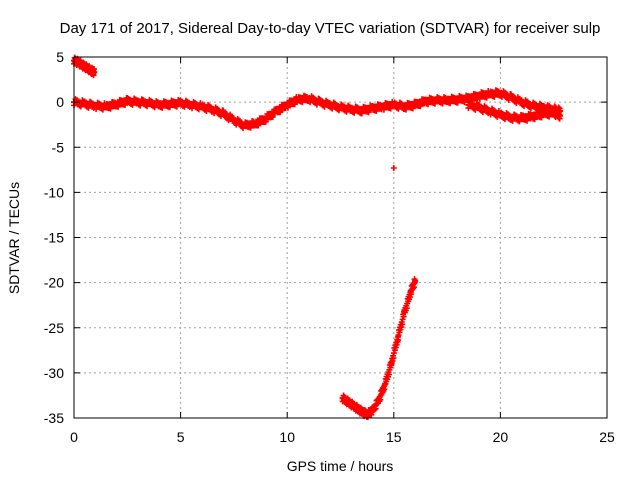 The width and height of the screenshot is (640, 480). I want to click on x-tick-label: 10, so click(287, 437).